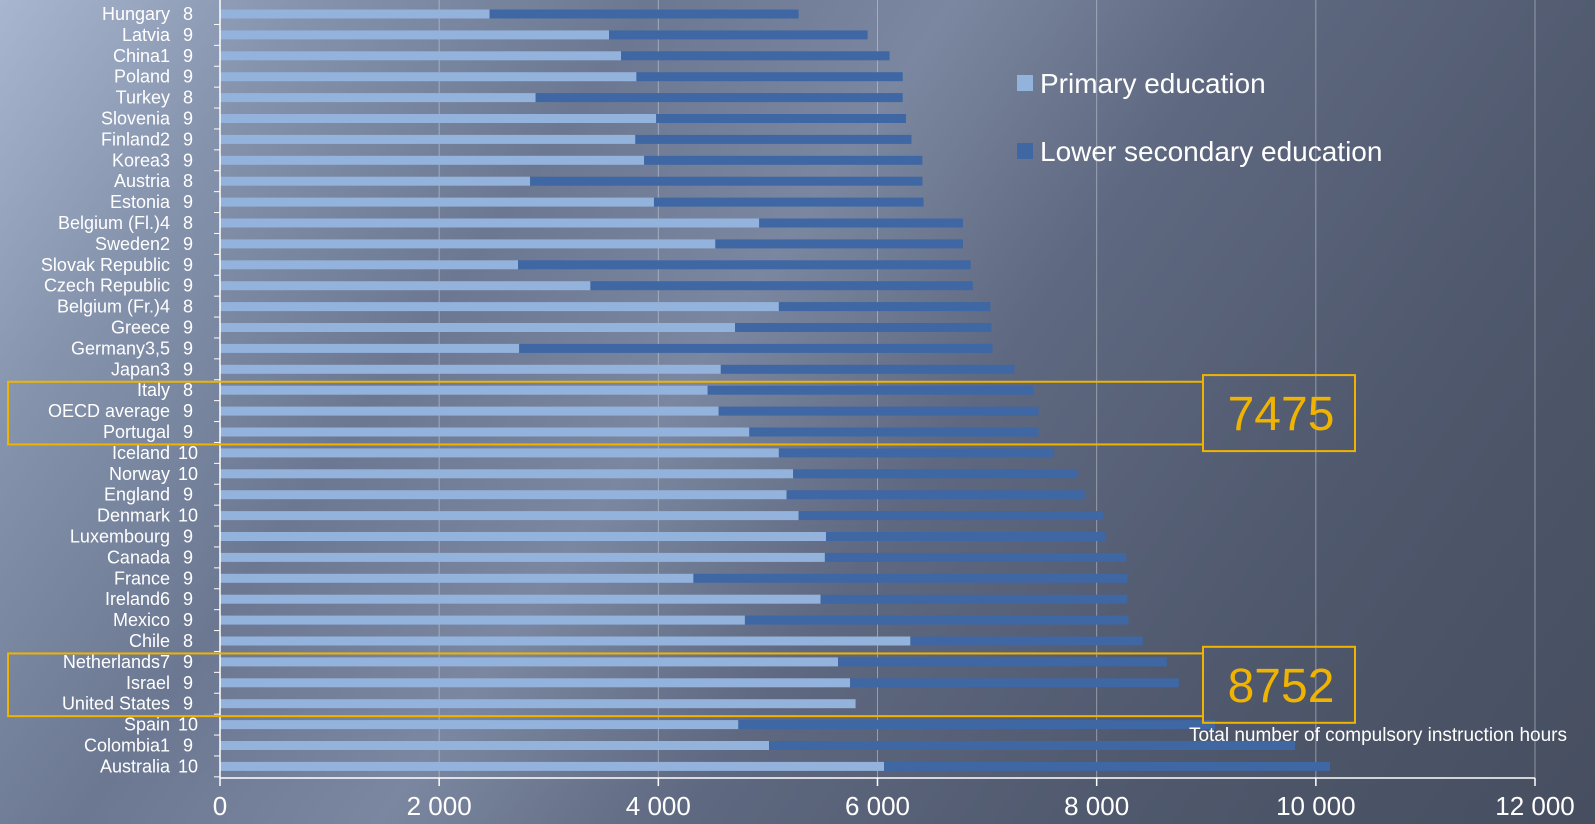 This screenshot has height=824, width=1595. I want to click on country-label: Germany3,5, so click(120, 348).